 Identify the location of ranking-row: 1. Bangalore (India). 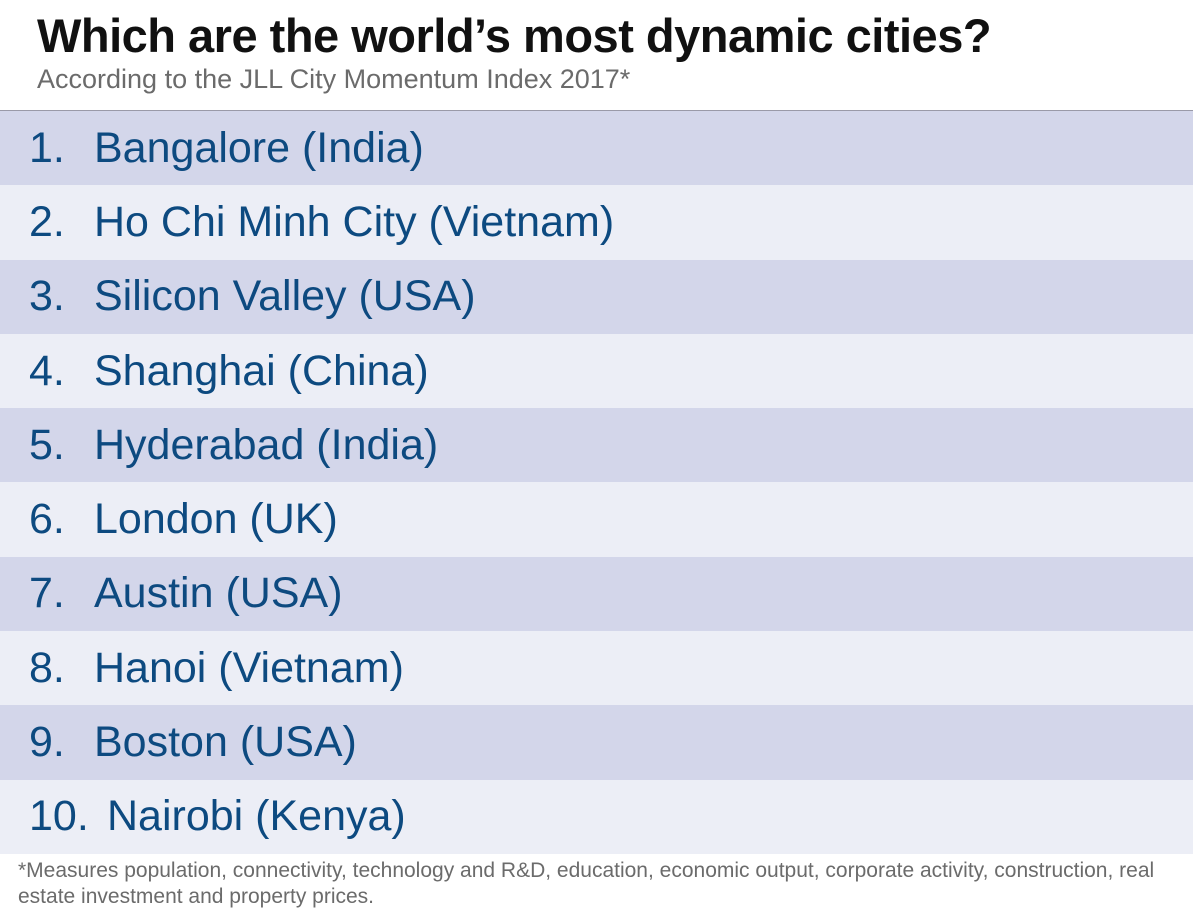
(596, 148).